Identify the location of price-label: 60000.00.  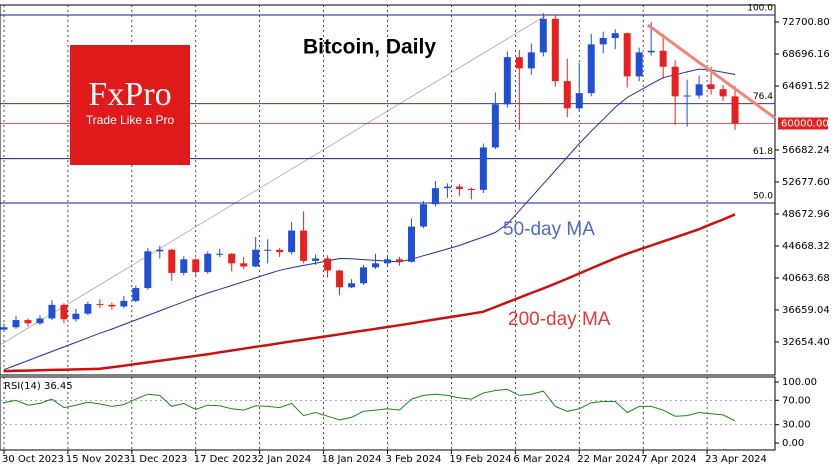
(805, 123).